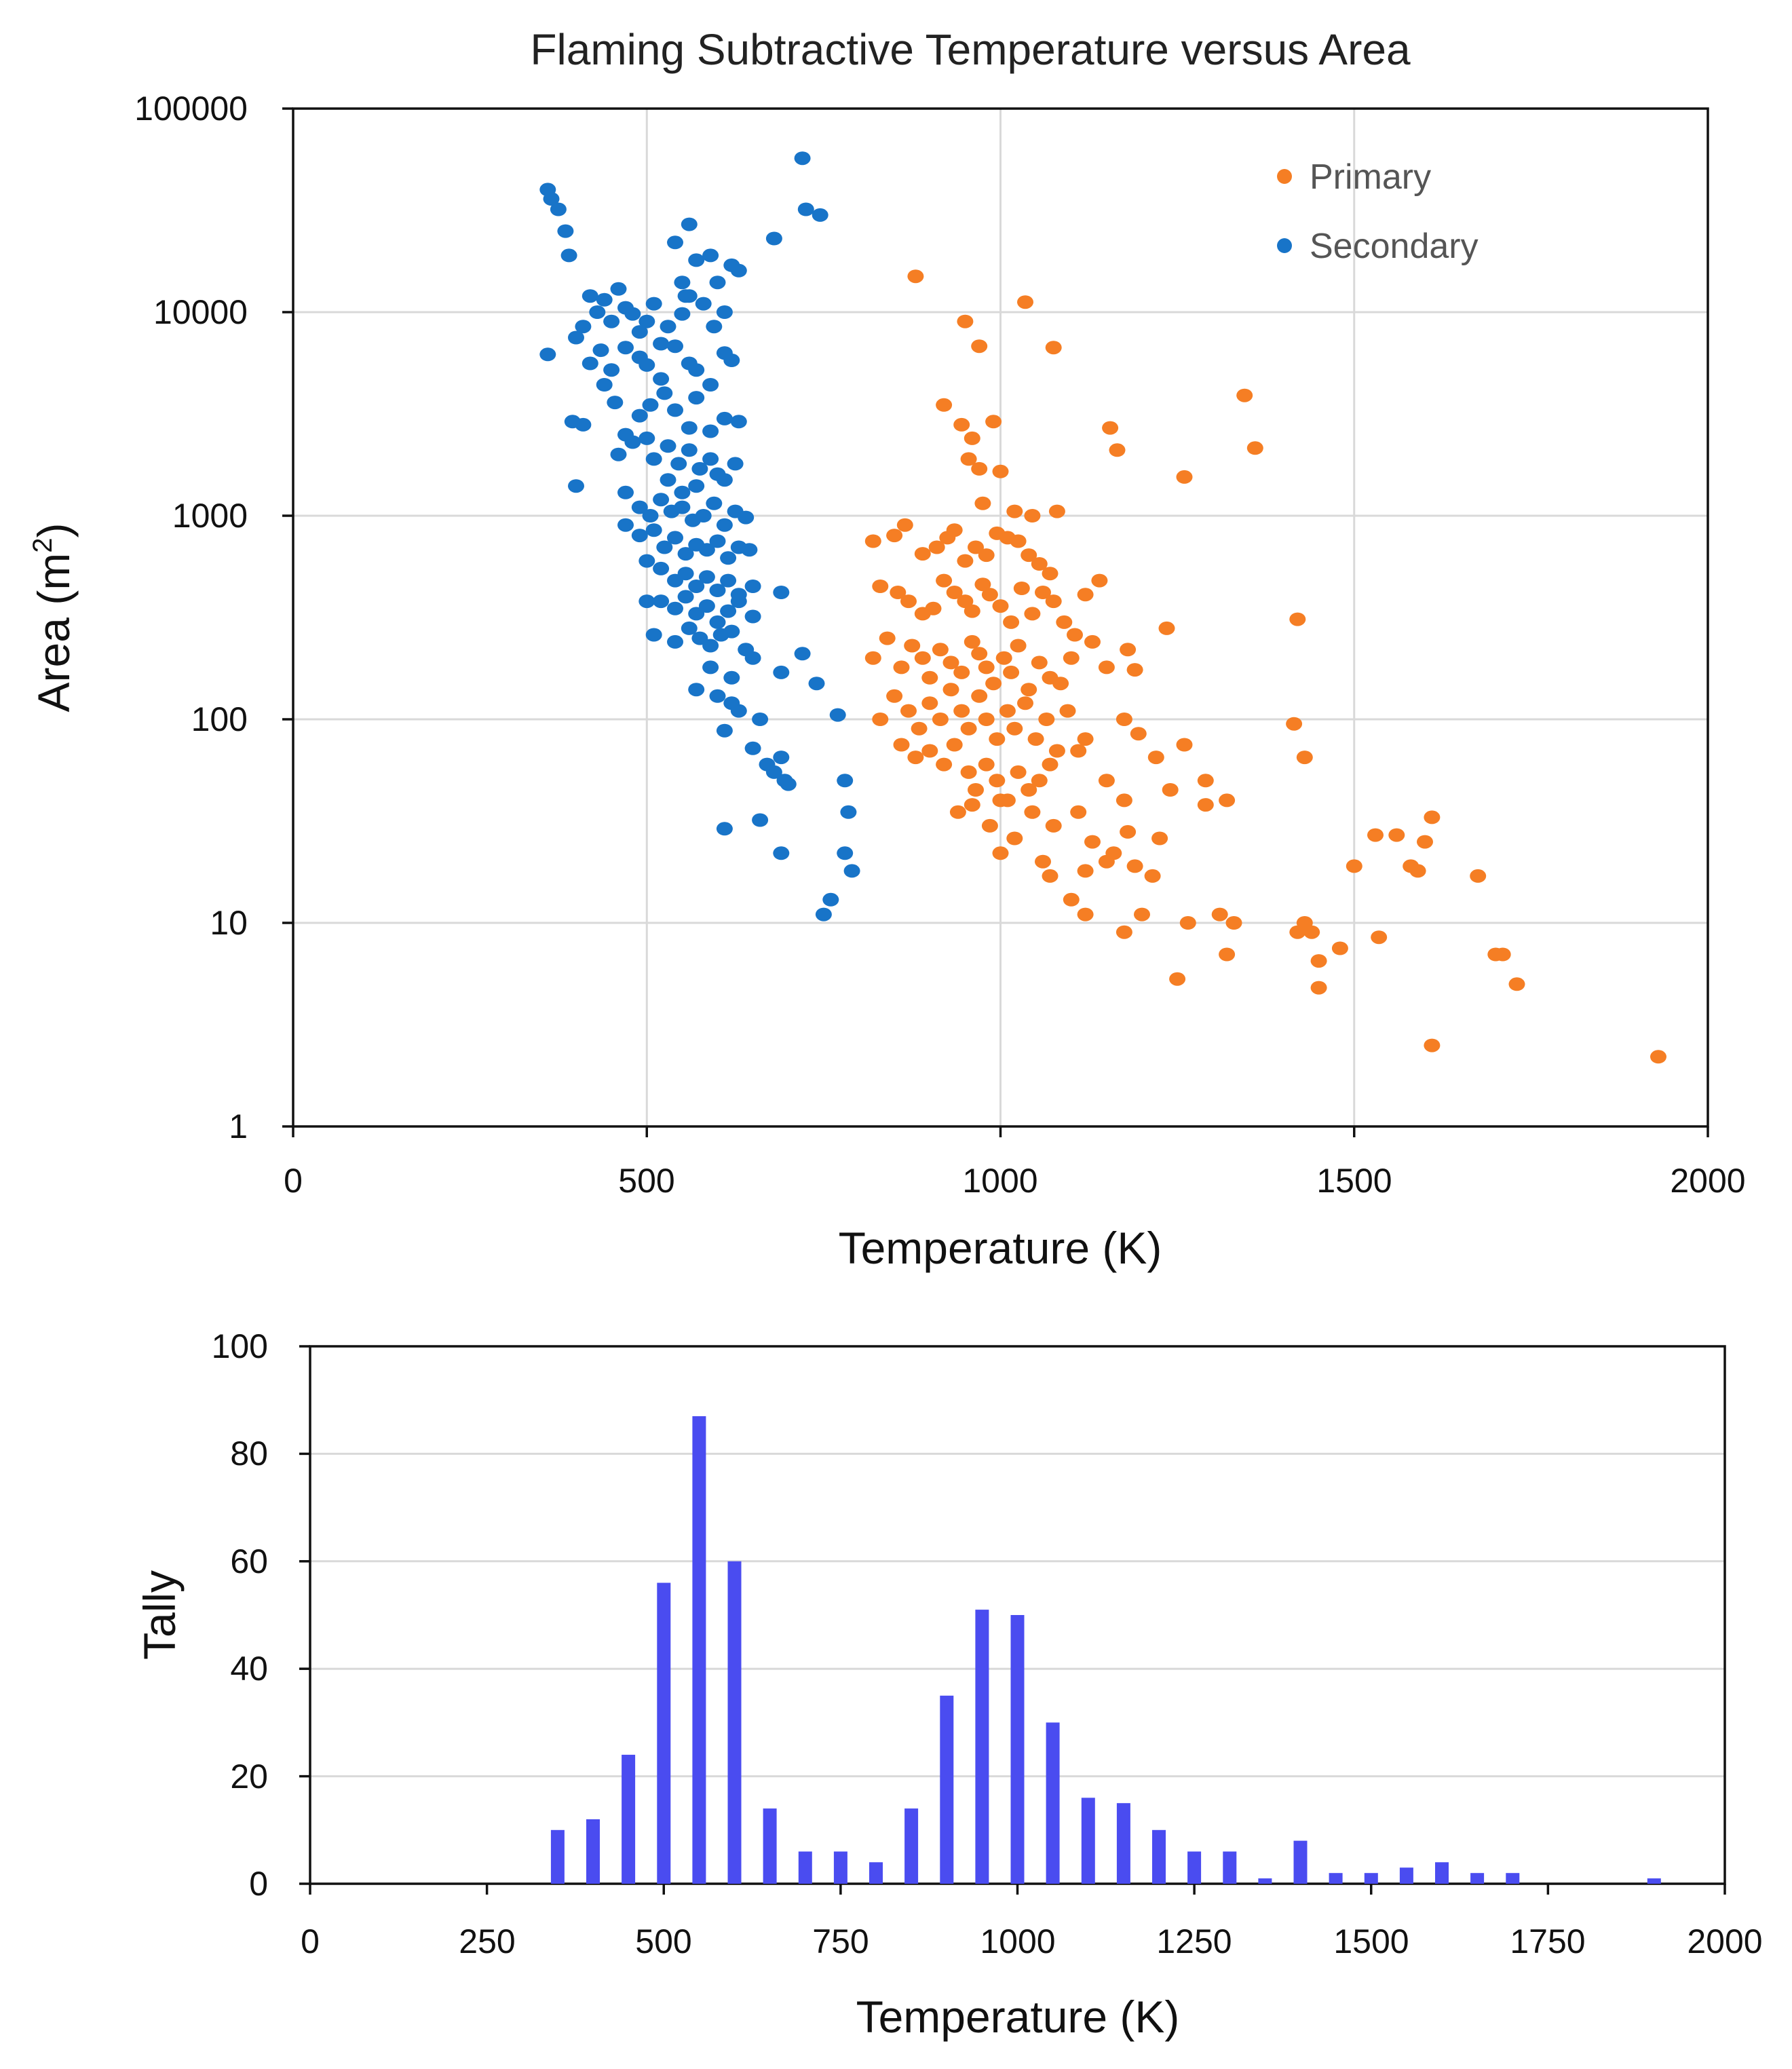 The height and width of the screenshot is (2069, 1792). I want to click on histogram-x-tick-label: 1000, so click(1017, 1941).